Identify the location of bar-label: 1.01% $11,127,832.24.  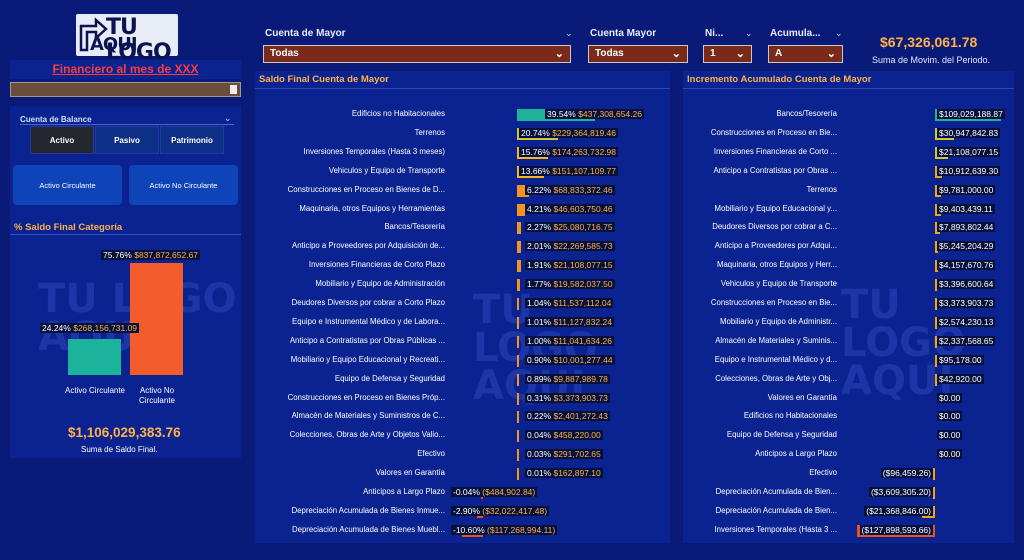
(569, 321).